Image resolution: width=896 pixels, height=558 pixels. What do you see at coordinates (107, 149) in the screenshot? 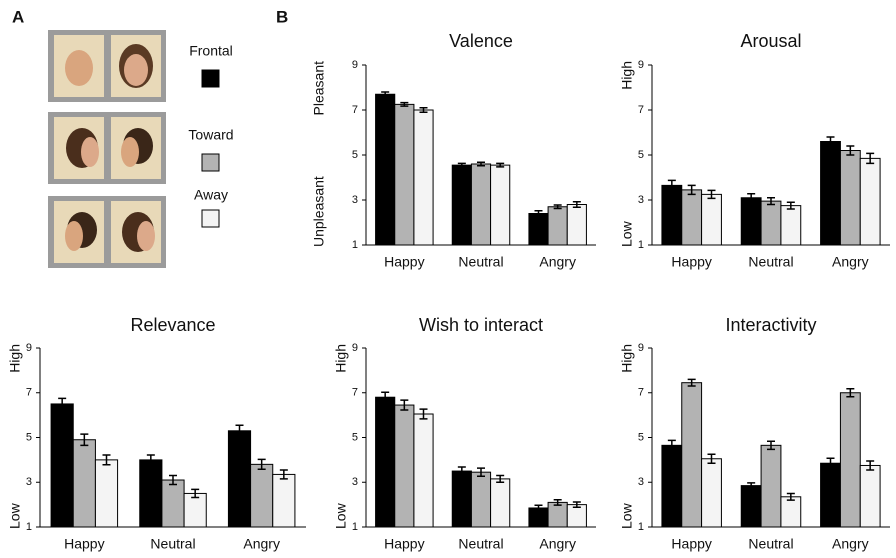
I see `stimulus-panel` at bounding box center [107, 149].